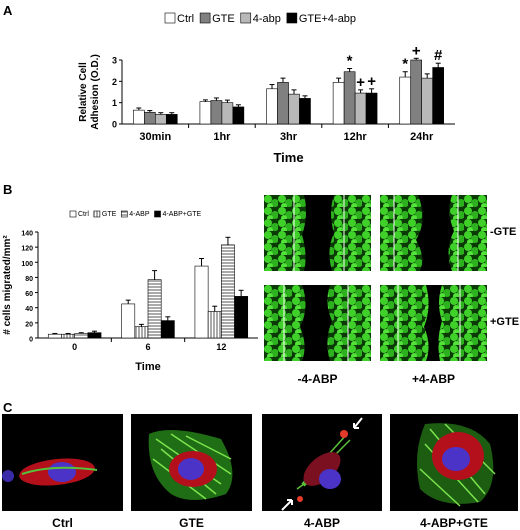 Image resolution: width=520 pixels, height=530 pixels. I want to click on wound-image-minus-abp-plus-gte, so click(317, 323).